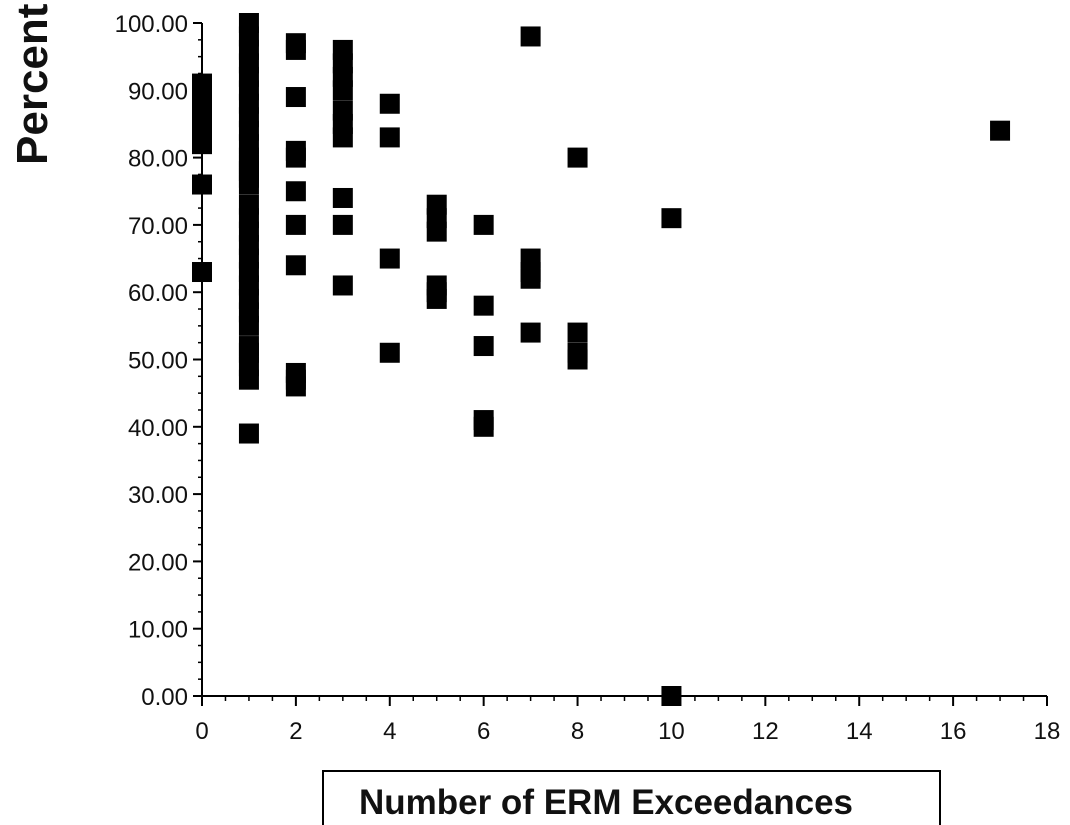  Describe the element at coordinates (158, 361) in the screenshot. I see `y-tick-label: 50.00` at that location.